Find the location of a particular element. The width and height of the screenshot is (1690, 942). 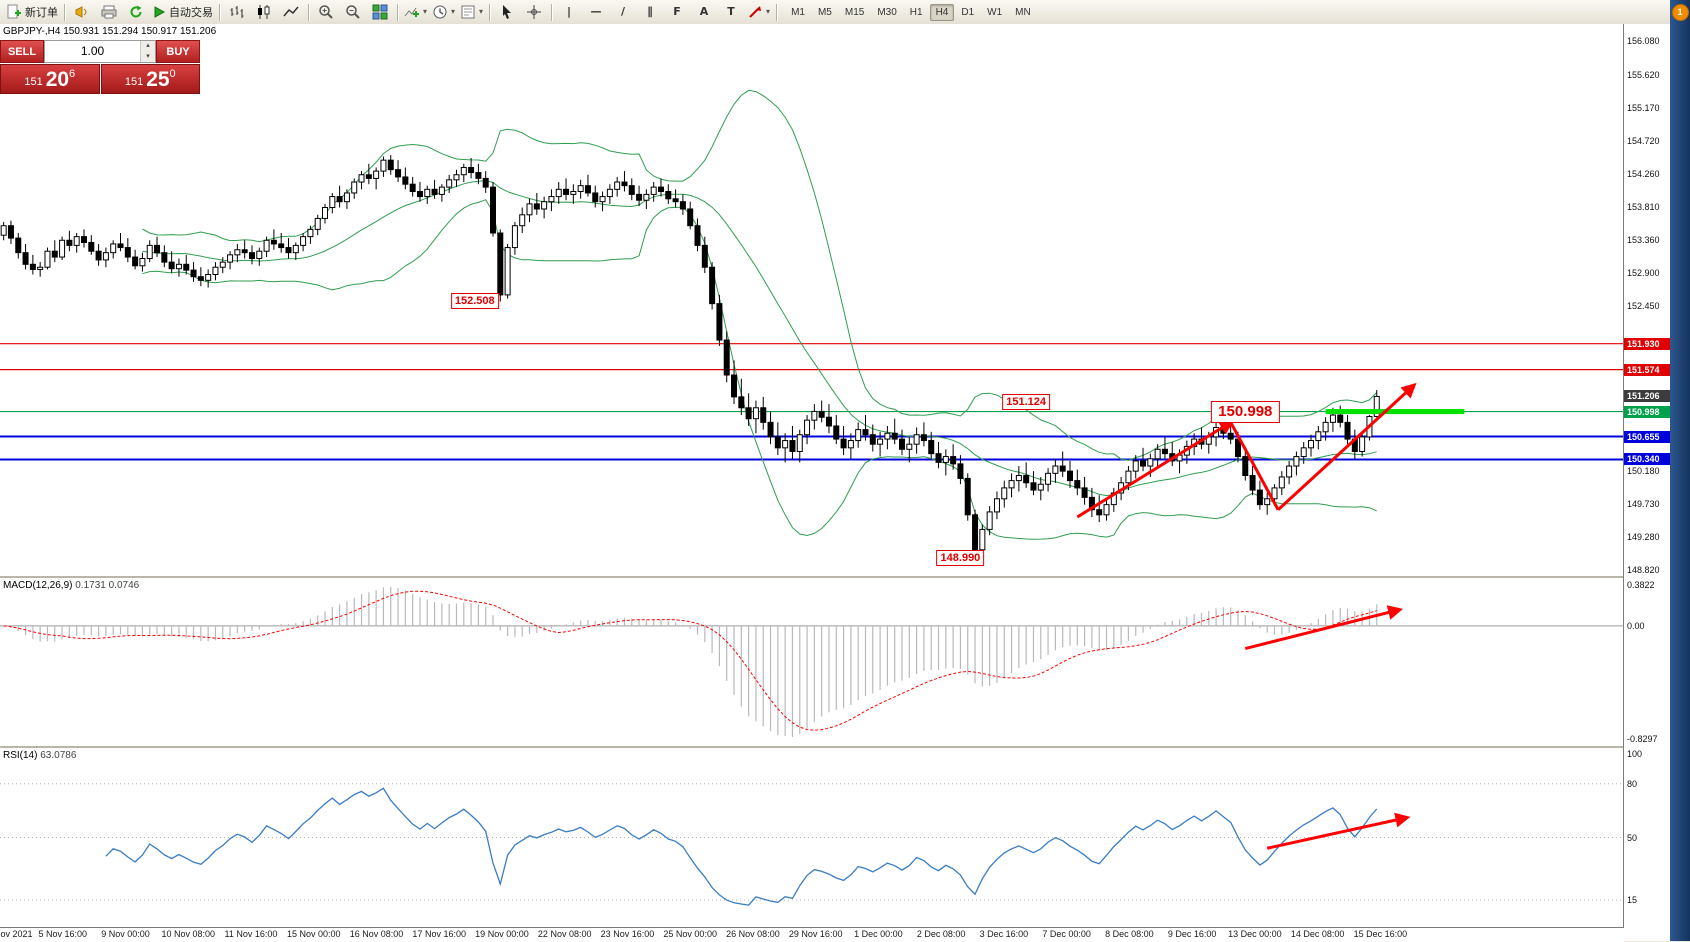

channel-icon: ∥ is located at coordinates (650, 12).